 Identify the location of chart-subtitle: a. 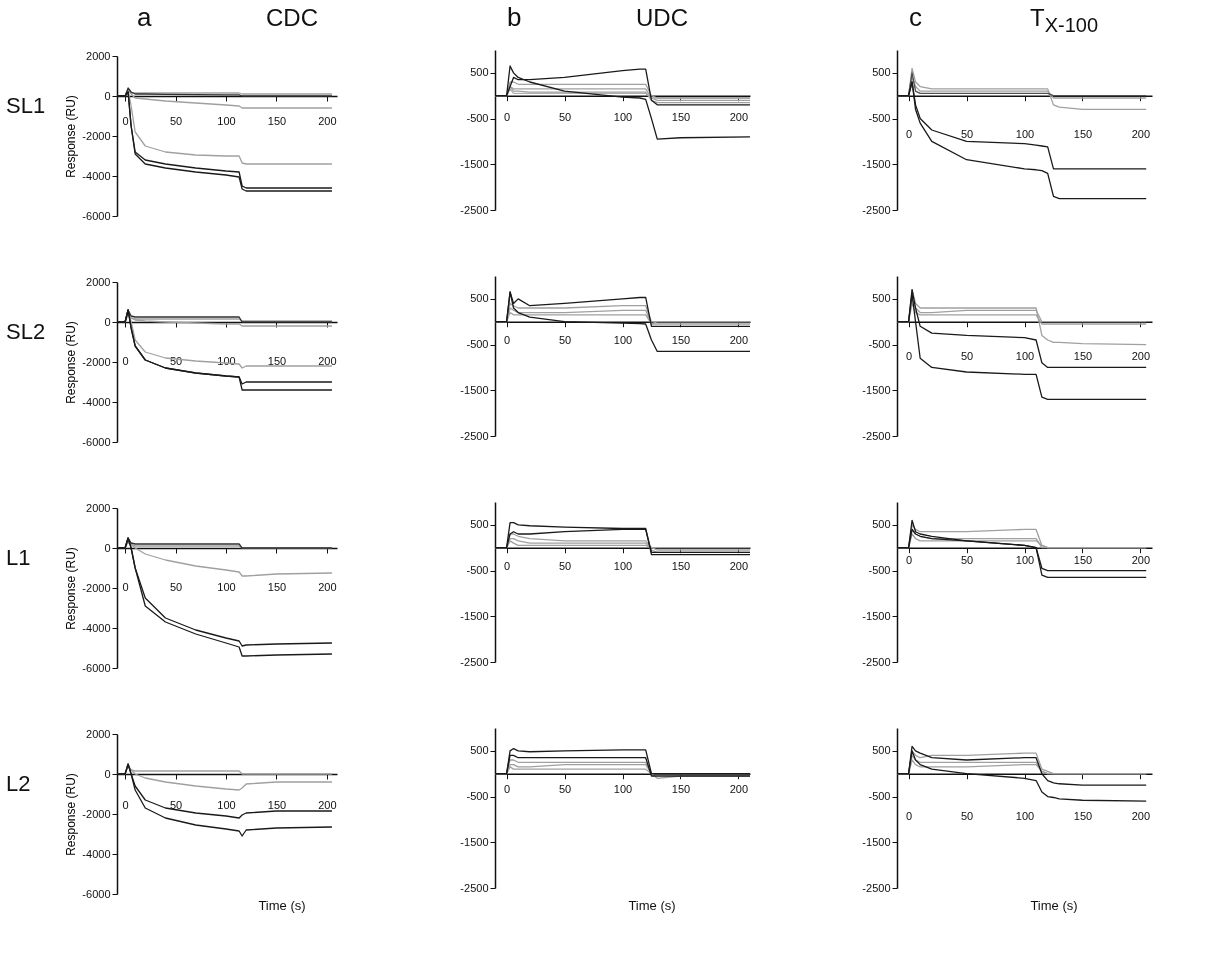
(144, 17).